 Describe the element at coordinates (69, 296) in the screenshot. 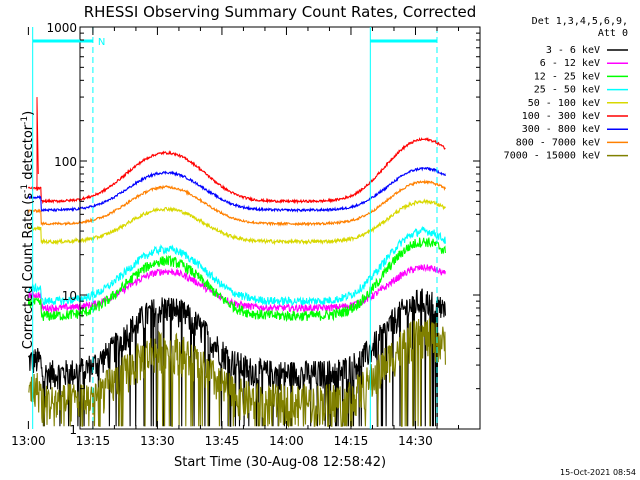

I see `y-tick-label: 10` at that location.